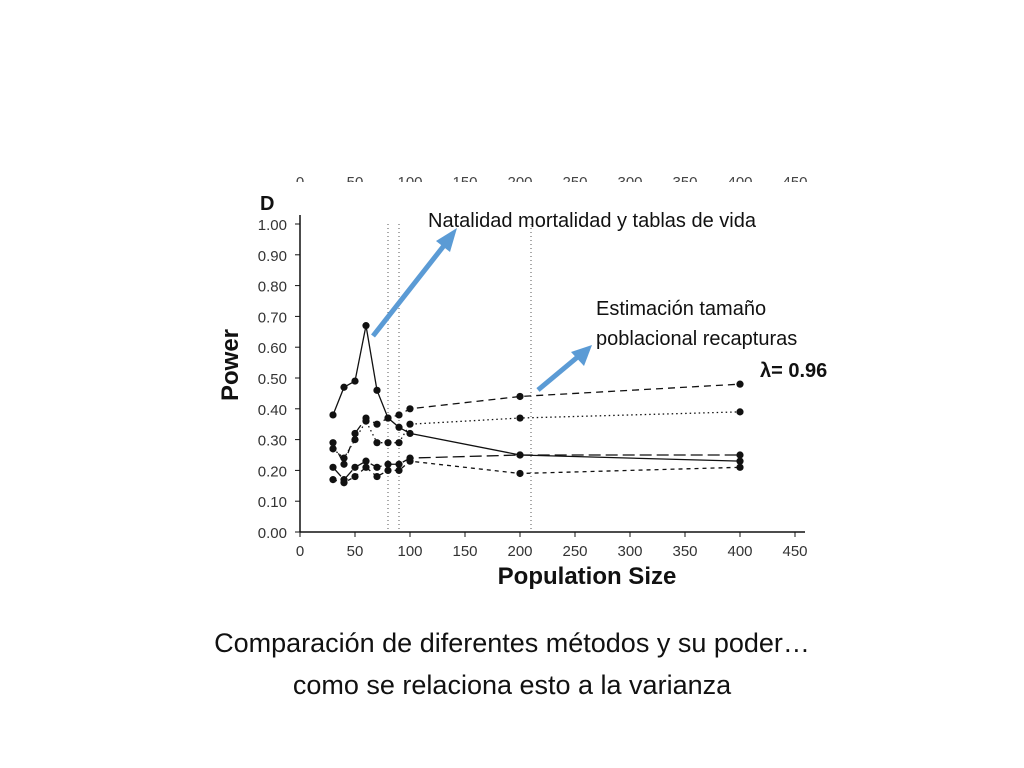 The image size is (1024, 768). What do you see at coordinates (272, 348) in the screenshot?
I see `y-tick-label: 0.60` at bounding box center [272, 348].